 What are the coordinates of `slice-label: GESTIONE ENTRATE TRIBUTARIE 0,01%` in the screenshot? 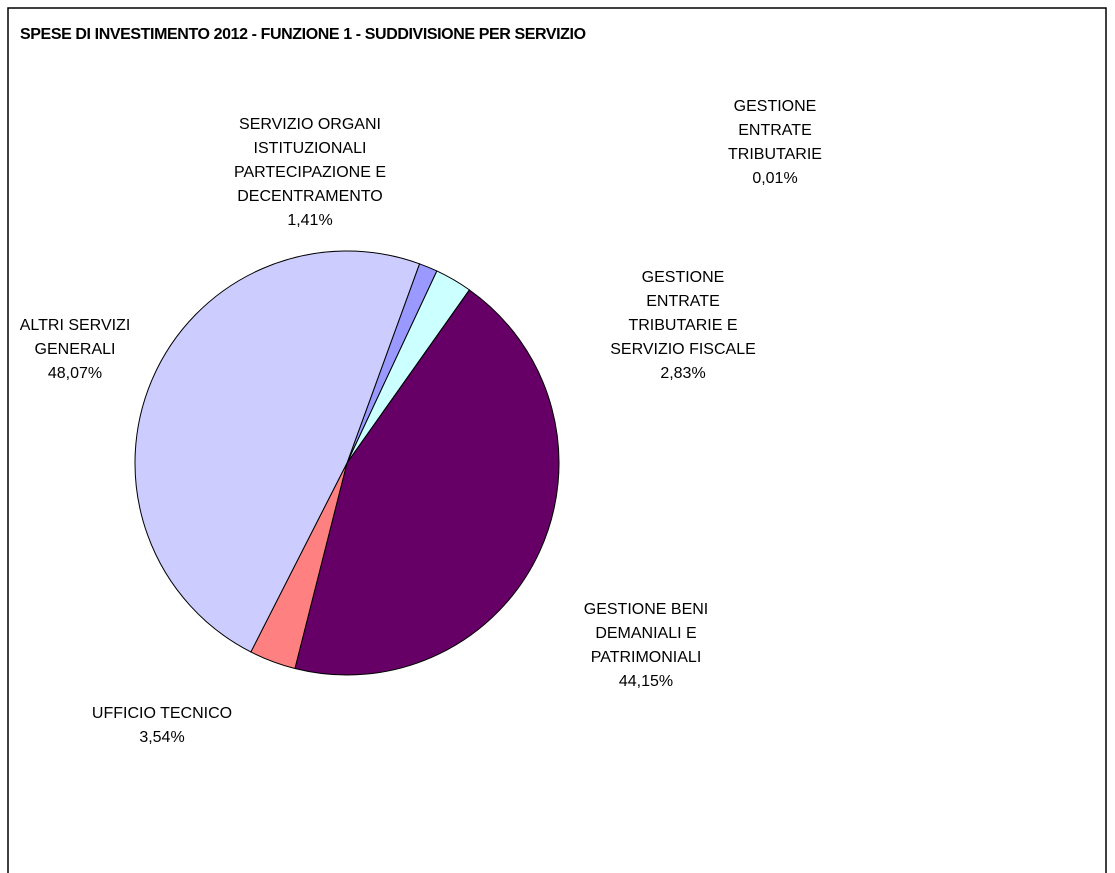 It's located at (775, 143).